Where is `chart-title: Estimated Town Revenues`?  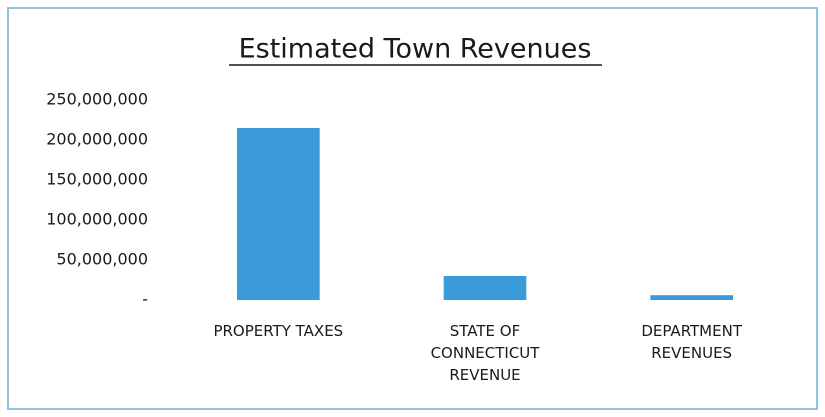 chart-title: Estimated Town Revenues is located at coordinates (415, 49).